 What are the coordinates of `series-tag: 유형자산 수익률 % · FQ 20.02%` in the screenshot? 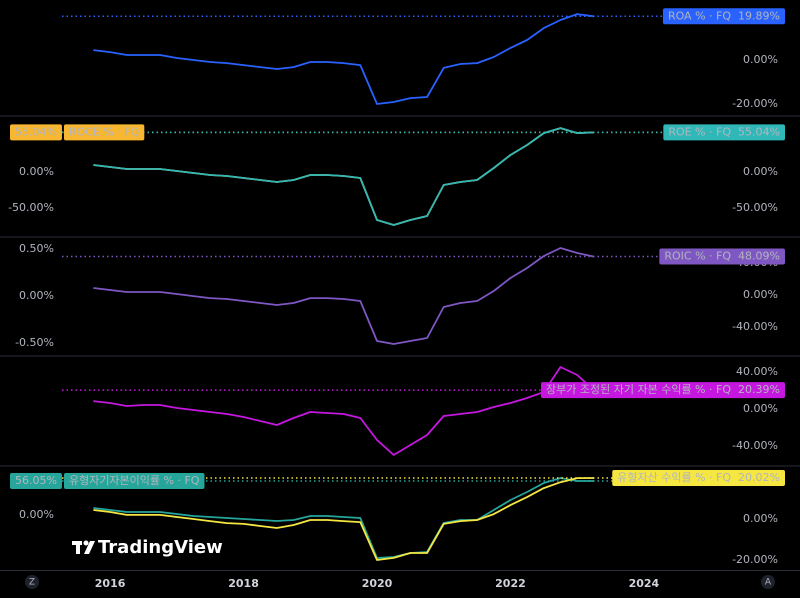 It's located at (698, 478).